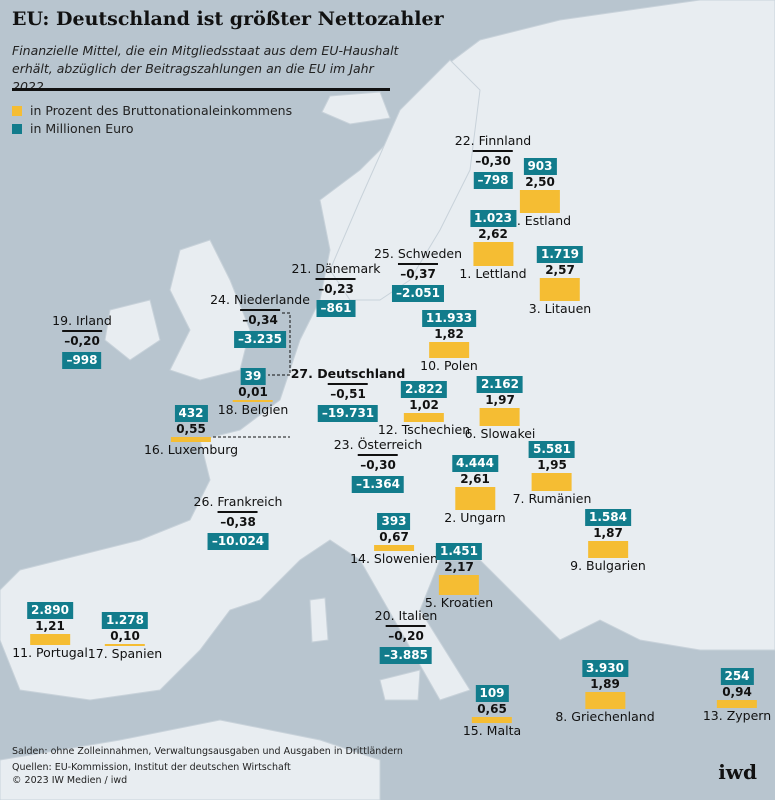 This screenshot has width=775, height=800. What do you see at coordinates (500, 384) in the screenshot?
I see `eur-value: 2.162` at bounding box center [500, 384].